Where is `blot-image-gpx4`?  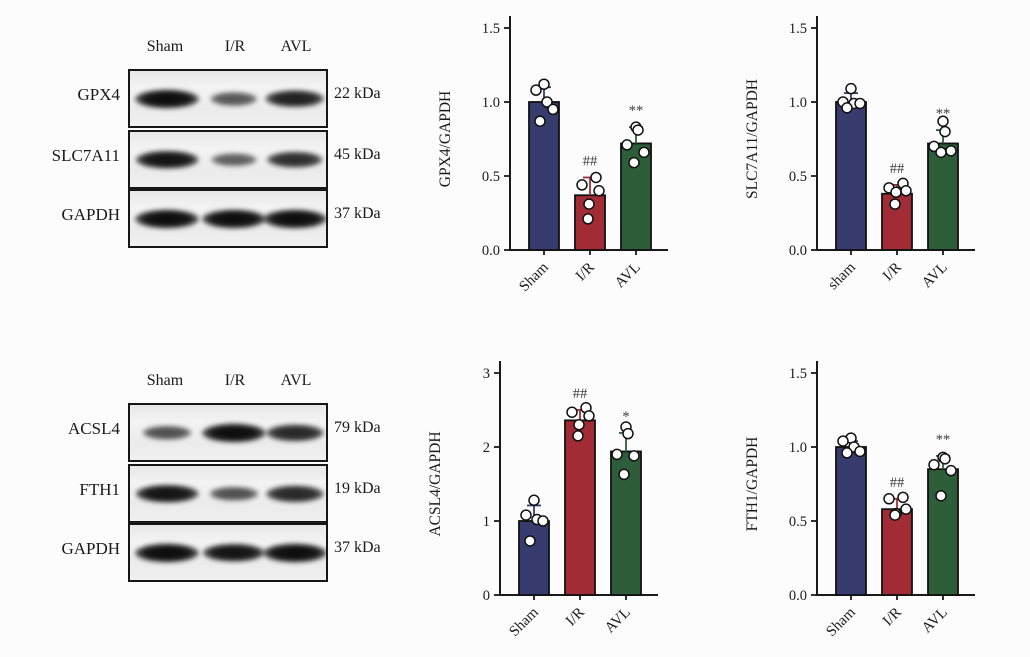
blot-image-gpx4 is located at coordinates (228, 98).